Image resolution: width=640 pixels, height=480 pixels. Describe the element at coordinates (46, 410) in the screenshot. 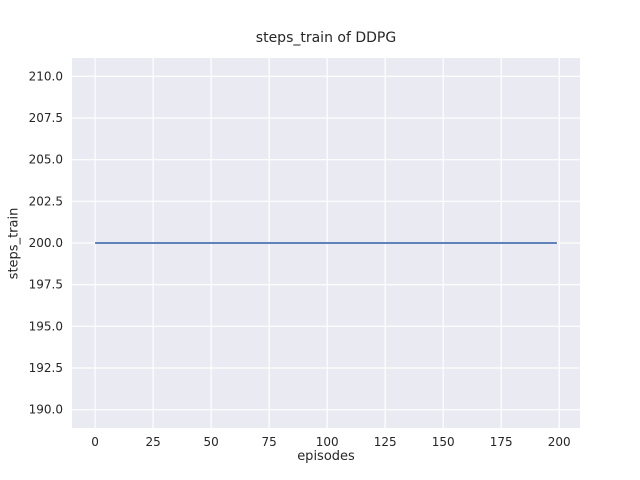

I see `y-tick-label: 190.0` at that location.